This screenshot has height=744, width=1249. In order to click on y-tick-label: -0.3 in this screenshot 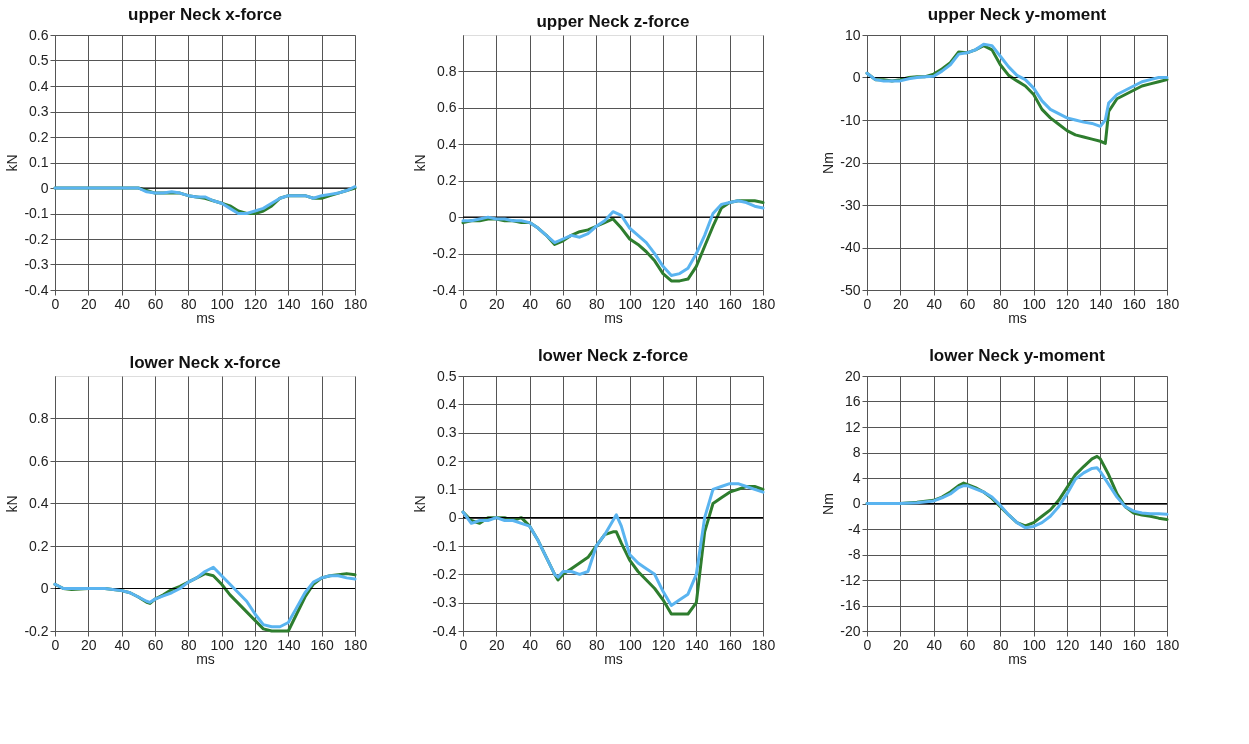, I will do `click(444, 602)`.